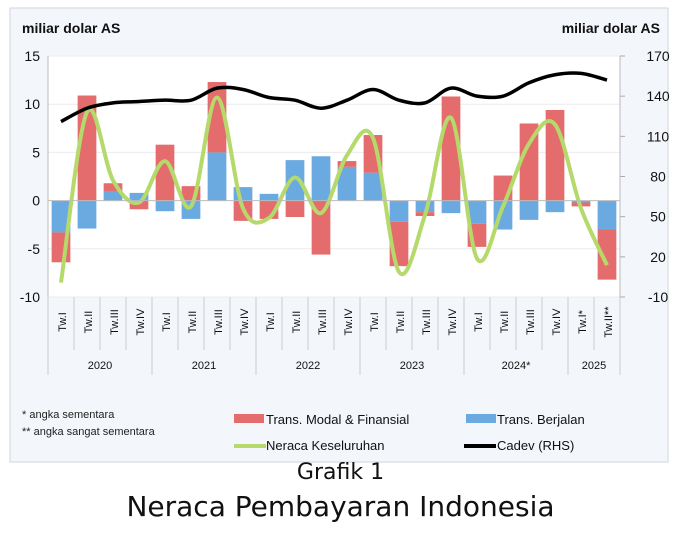  Describe the element at coordinates (594, 366) in the screenshot. I see `year-label: 2025` at that location.